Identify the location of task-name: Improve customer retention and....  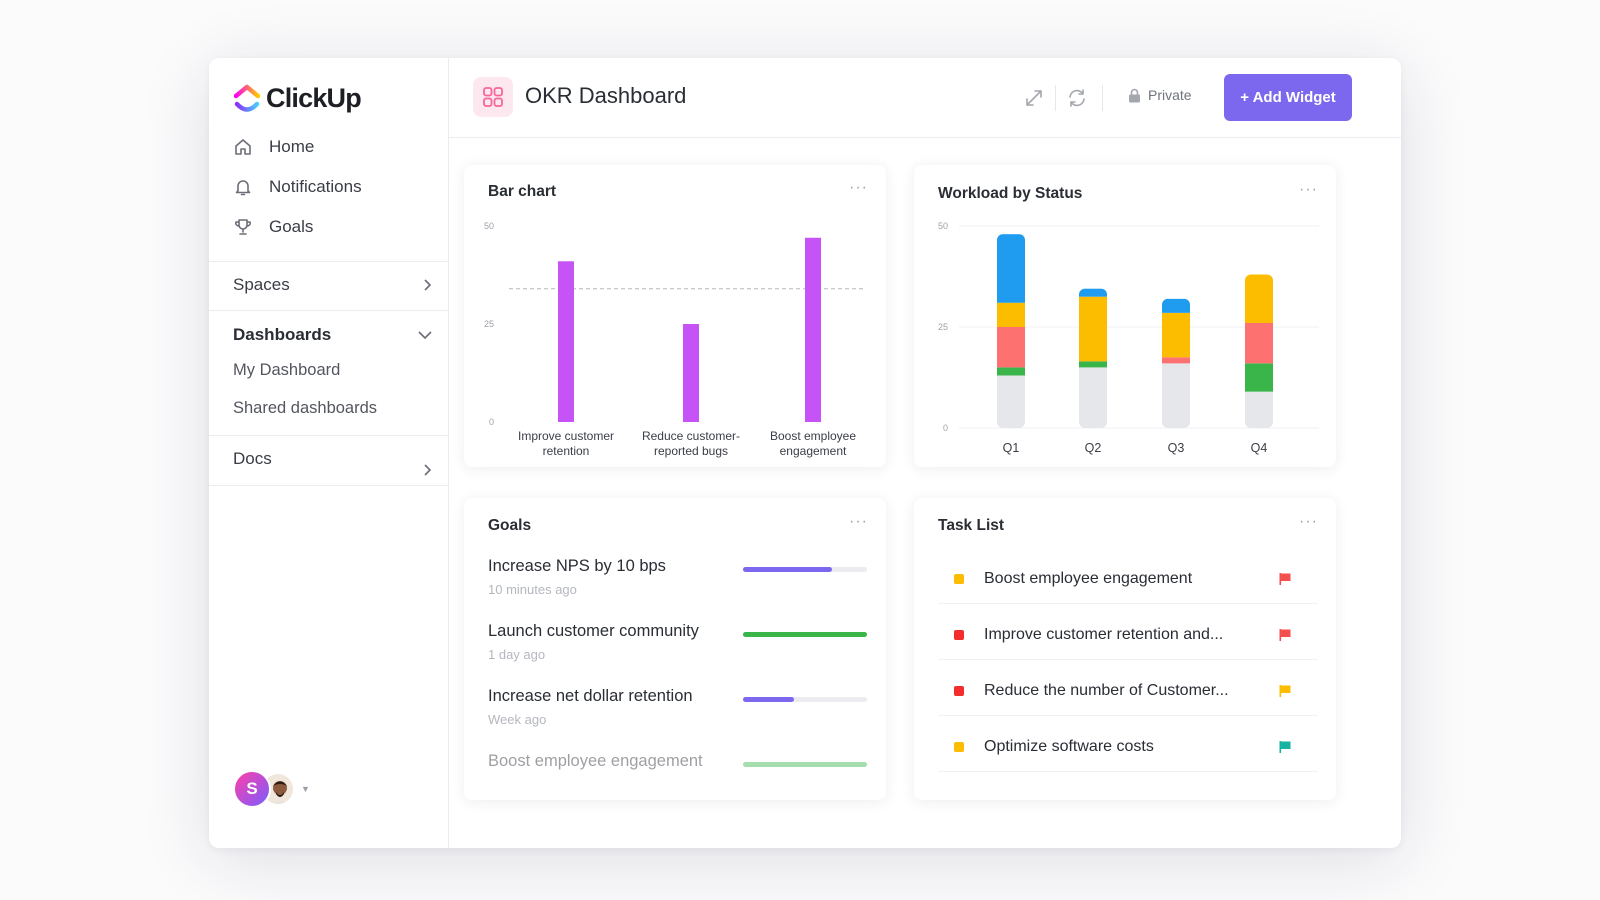
(1104, 634).